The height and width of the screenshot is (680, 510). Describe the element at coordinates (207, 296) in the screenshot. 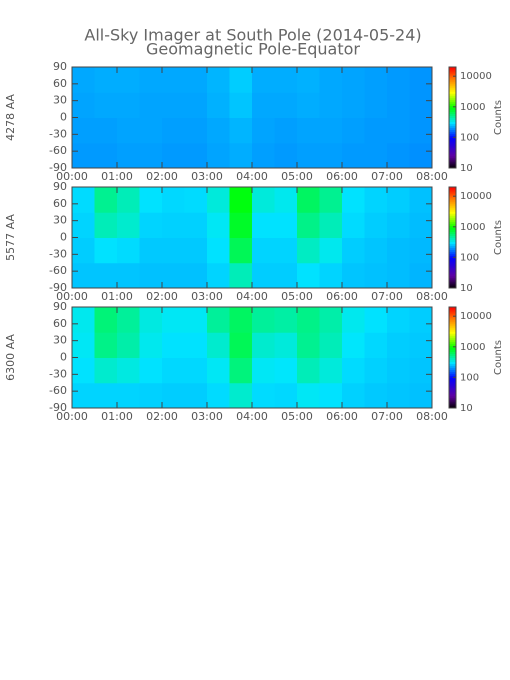

I see `x-tick-label: 03:00` at that location.